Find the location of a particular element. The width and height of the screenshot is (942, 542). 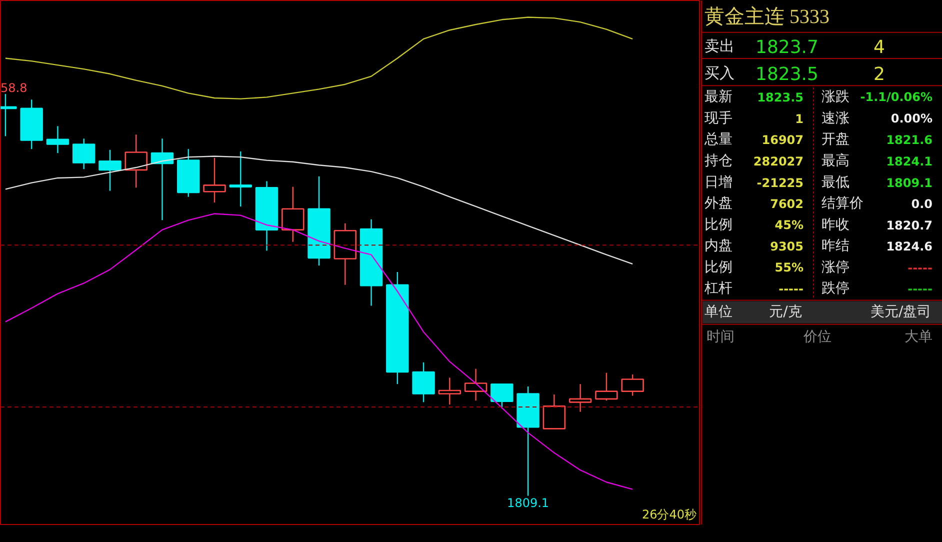

text: 1820.7 is located at coordinates (909, 225).